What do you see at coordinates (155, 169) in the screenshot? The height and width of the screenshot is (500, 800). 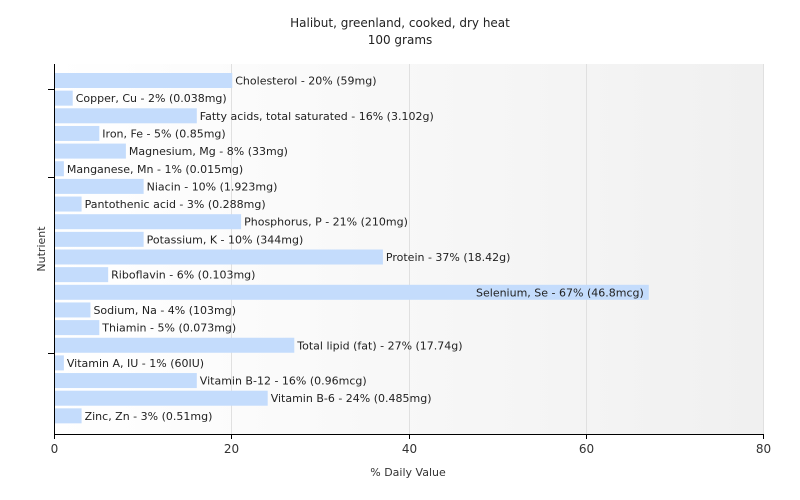 I see `bar-label: Manganese, Mn - 1% (0.015mg)` at bounding box center [155, 169].